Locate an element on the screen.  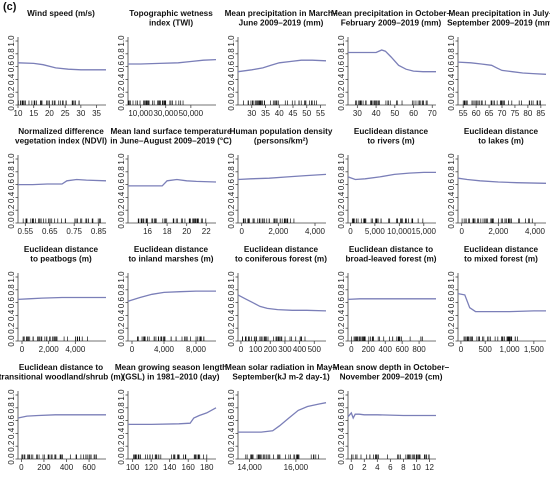
subplot-title: Human population density is located at coordinates (281, 131).